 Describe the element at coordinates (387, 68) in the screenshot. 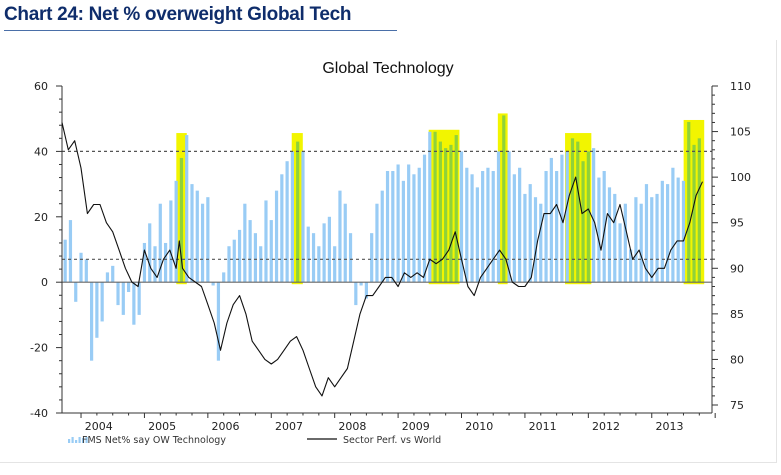

I see `chart-title: Global Technology` at that location.